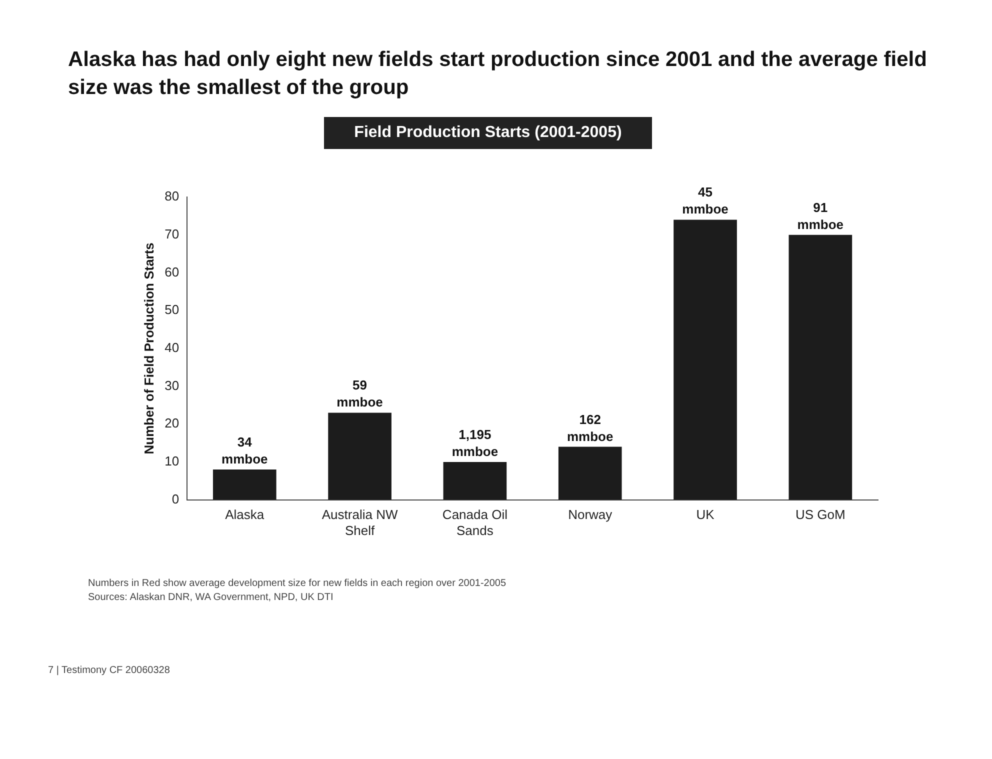  Describe the element at coordinates (298, 583) in the screenshot. I see `text: Numbers in Red show average development size for new fields in each region over 2001-2005` at that location.